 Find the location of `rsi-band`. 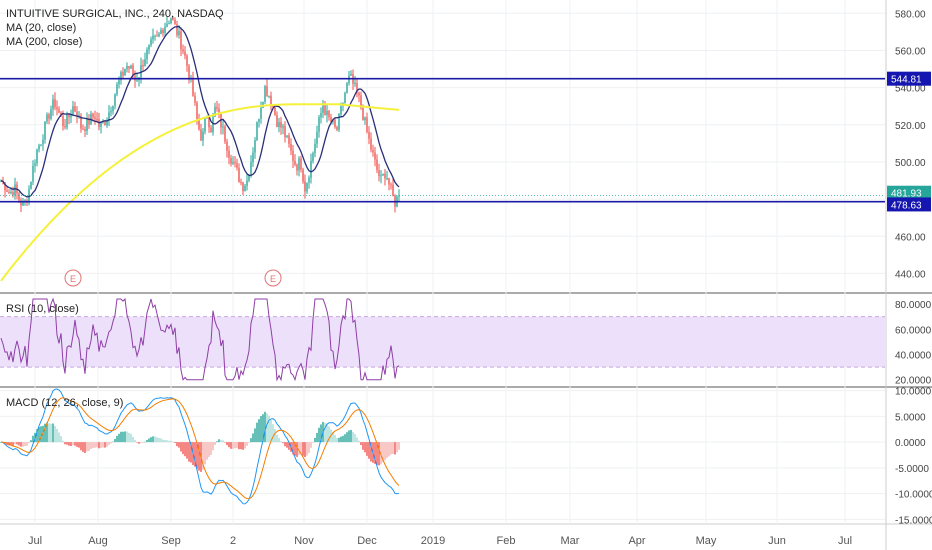

rsi-band is located at coordinates (442, 342).